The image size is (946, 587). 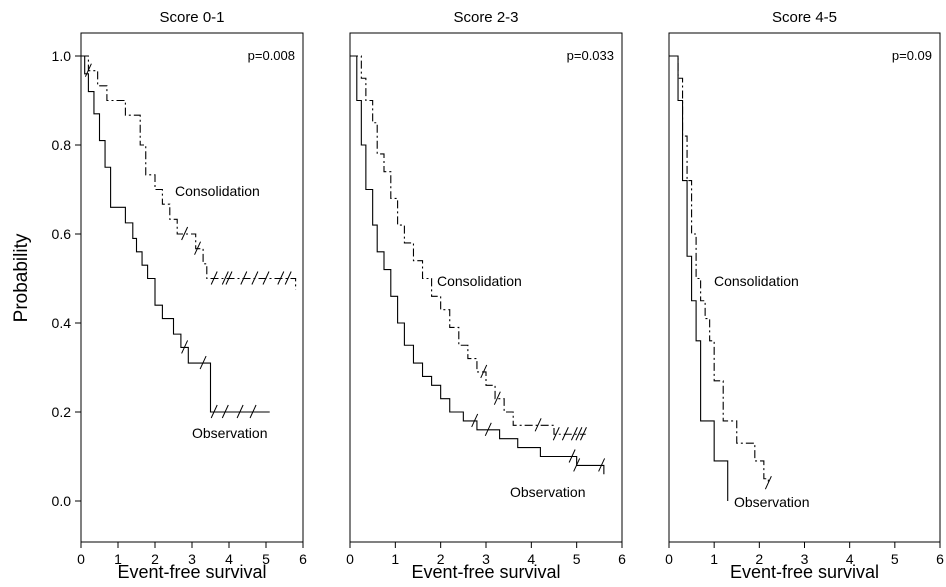 I want to click on chart-title: Score 0-1, so click(x=191, y=17).